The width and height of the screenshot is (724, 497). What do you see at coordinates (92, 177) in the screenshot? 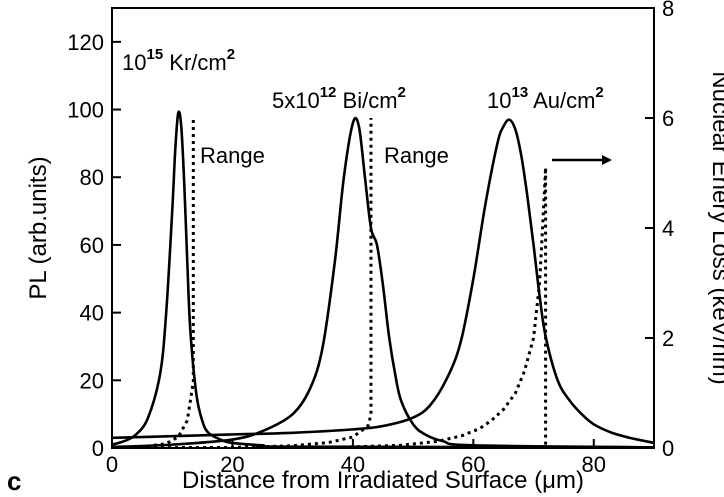
I see `y-left-tick-label: 80` at bounding box center [92, 177].